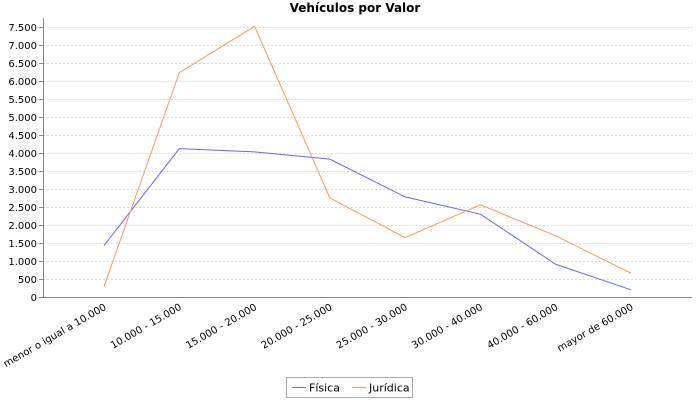  What do you see at coordinates (221, 327) in the screenshot?
I see `x-tick-label: 15.000 - 20.000` at bounding box center [221, 327].